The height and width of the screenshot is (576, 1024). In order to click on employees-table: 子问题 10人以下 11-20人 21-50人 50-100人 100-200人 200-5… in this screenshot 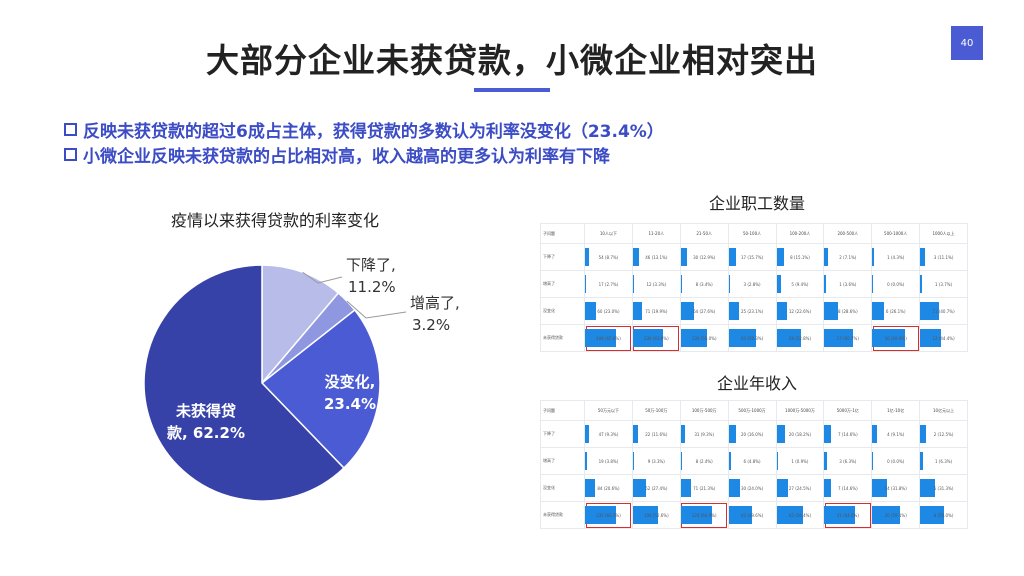, I will do `click(754, 287)`.